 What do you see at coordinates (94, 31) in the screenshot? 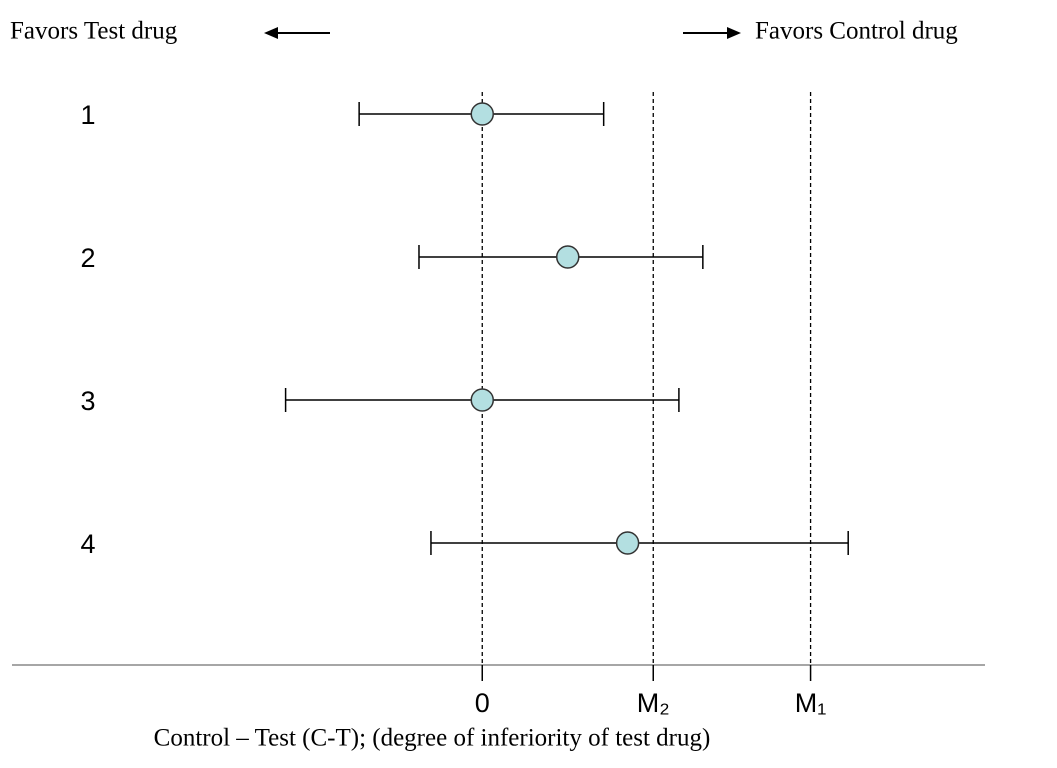
I see `annotation: Favors Test drug` at bounding box center [94, 31].